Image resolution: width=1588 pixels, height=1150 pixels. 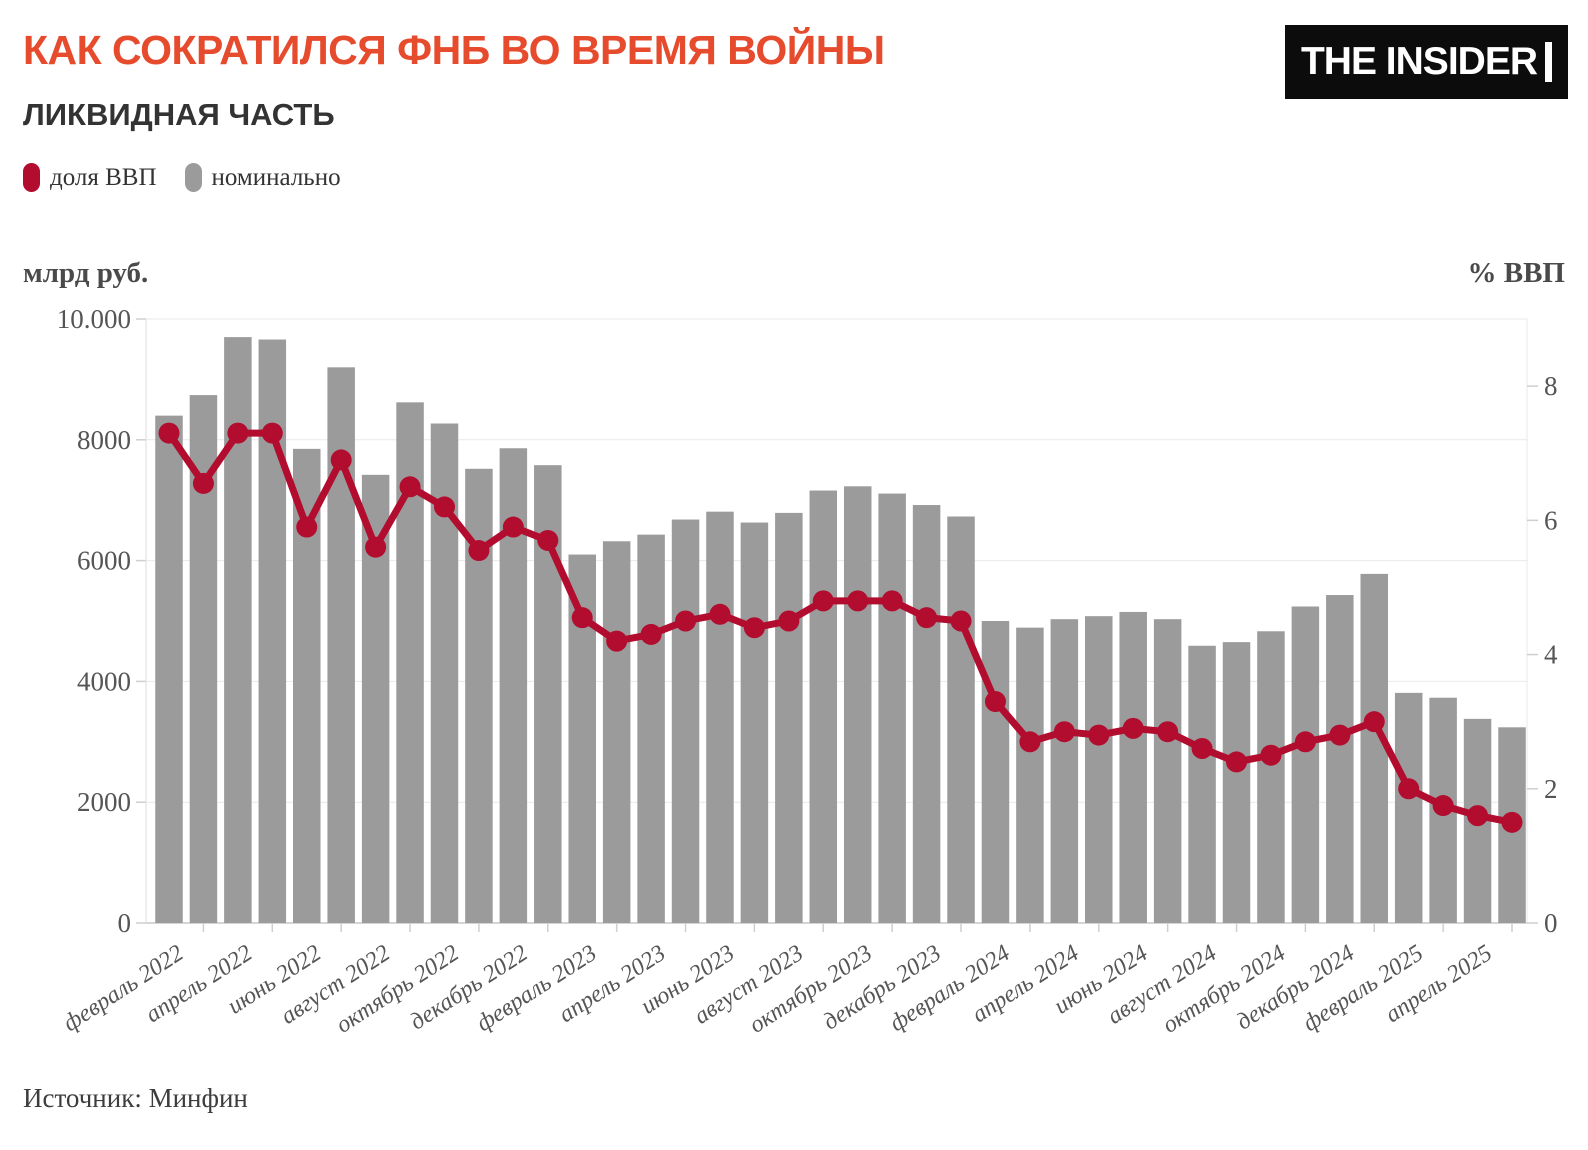 What do you see at coordinates (1548, 62) in the screenshot?
I see `logo-cursor-bar` at bounding box center [1548, 62].